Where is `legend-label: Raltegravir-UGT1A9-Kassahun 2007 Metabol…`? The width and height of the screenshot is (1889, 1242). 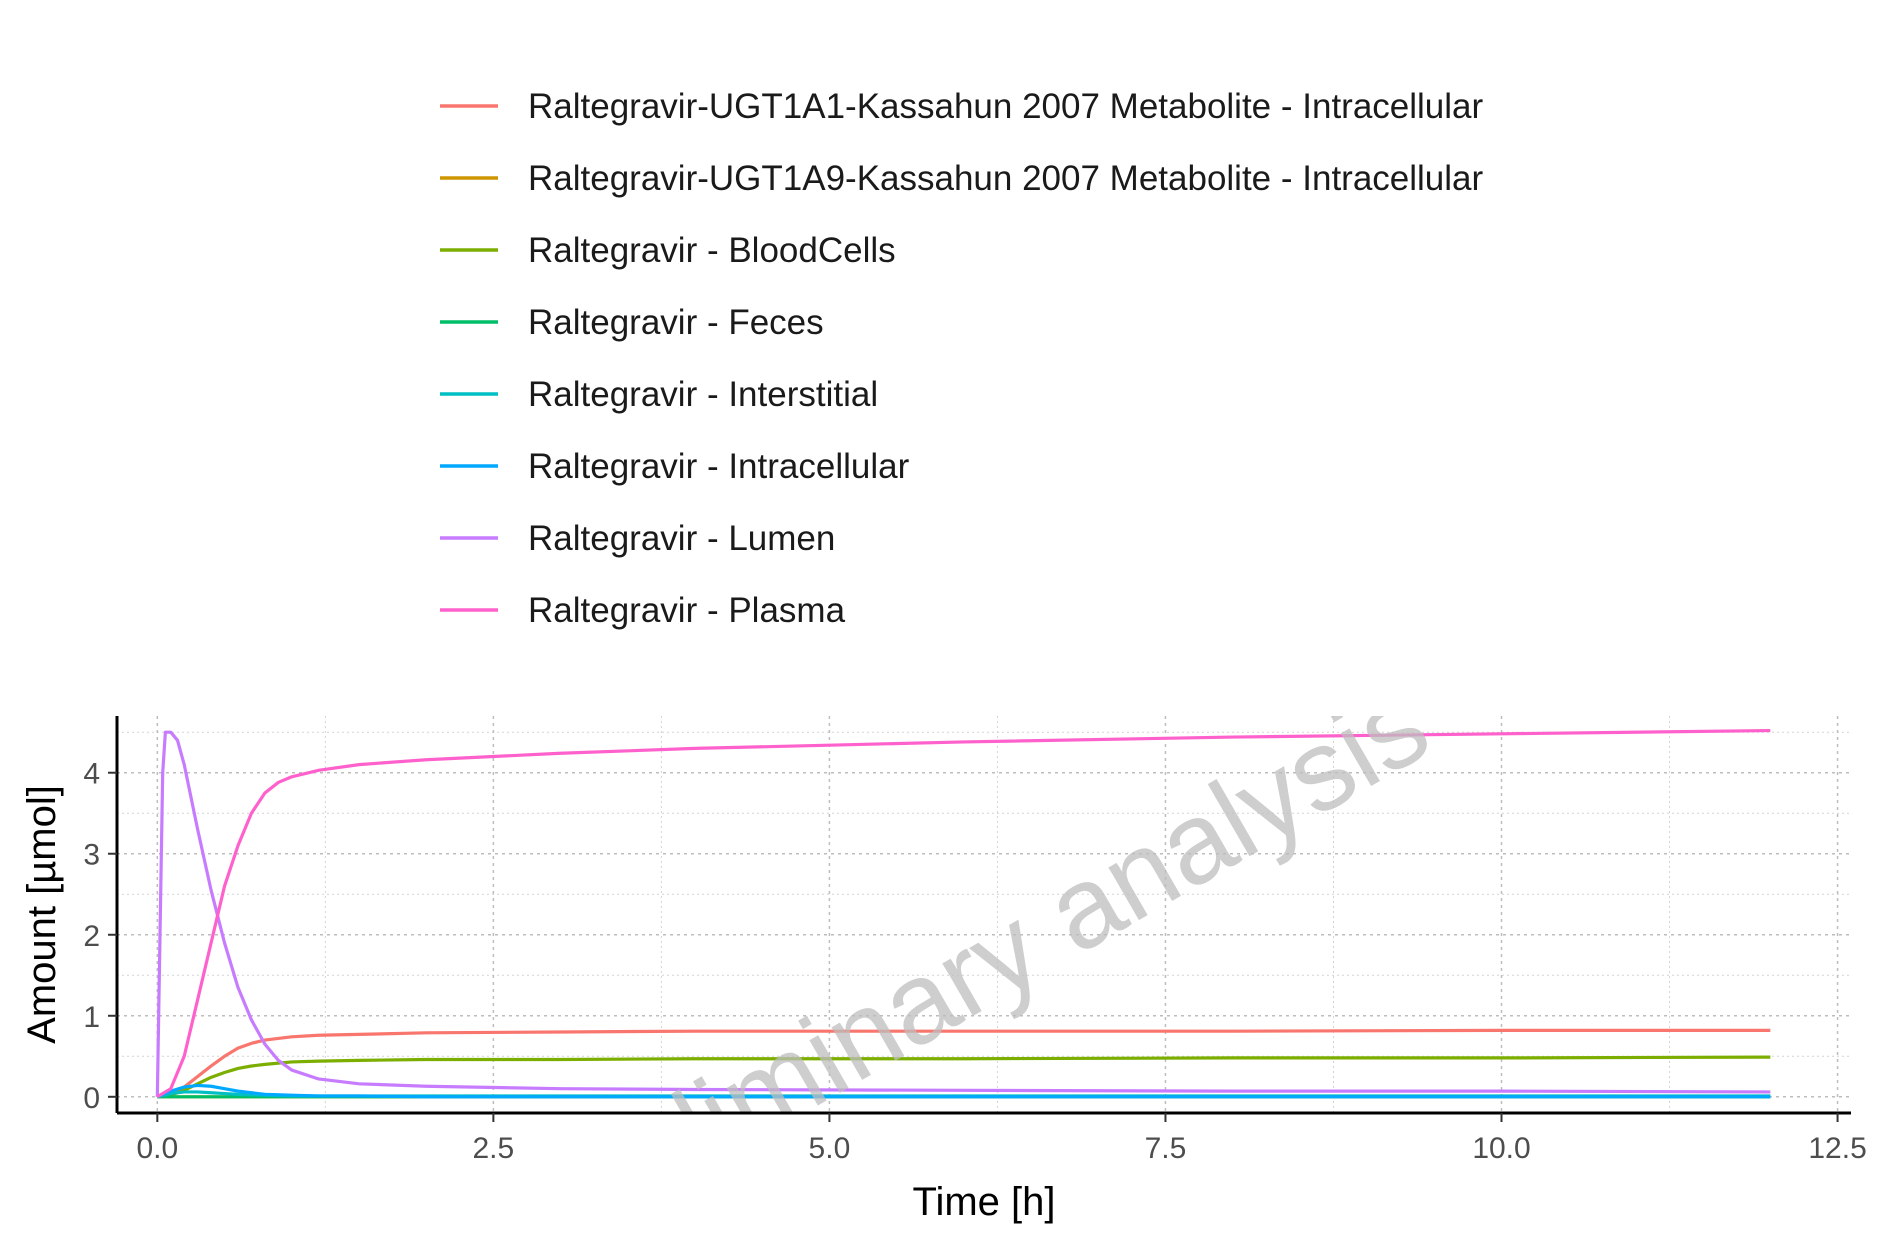 legend-label: Raltegravir-UGT1A9-Kassahun 2007 Metabol… is located at coordinates (1006, 178).